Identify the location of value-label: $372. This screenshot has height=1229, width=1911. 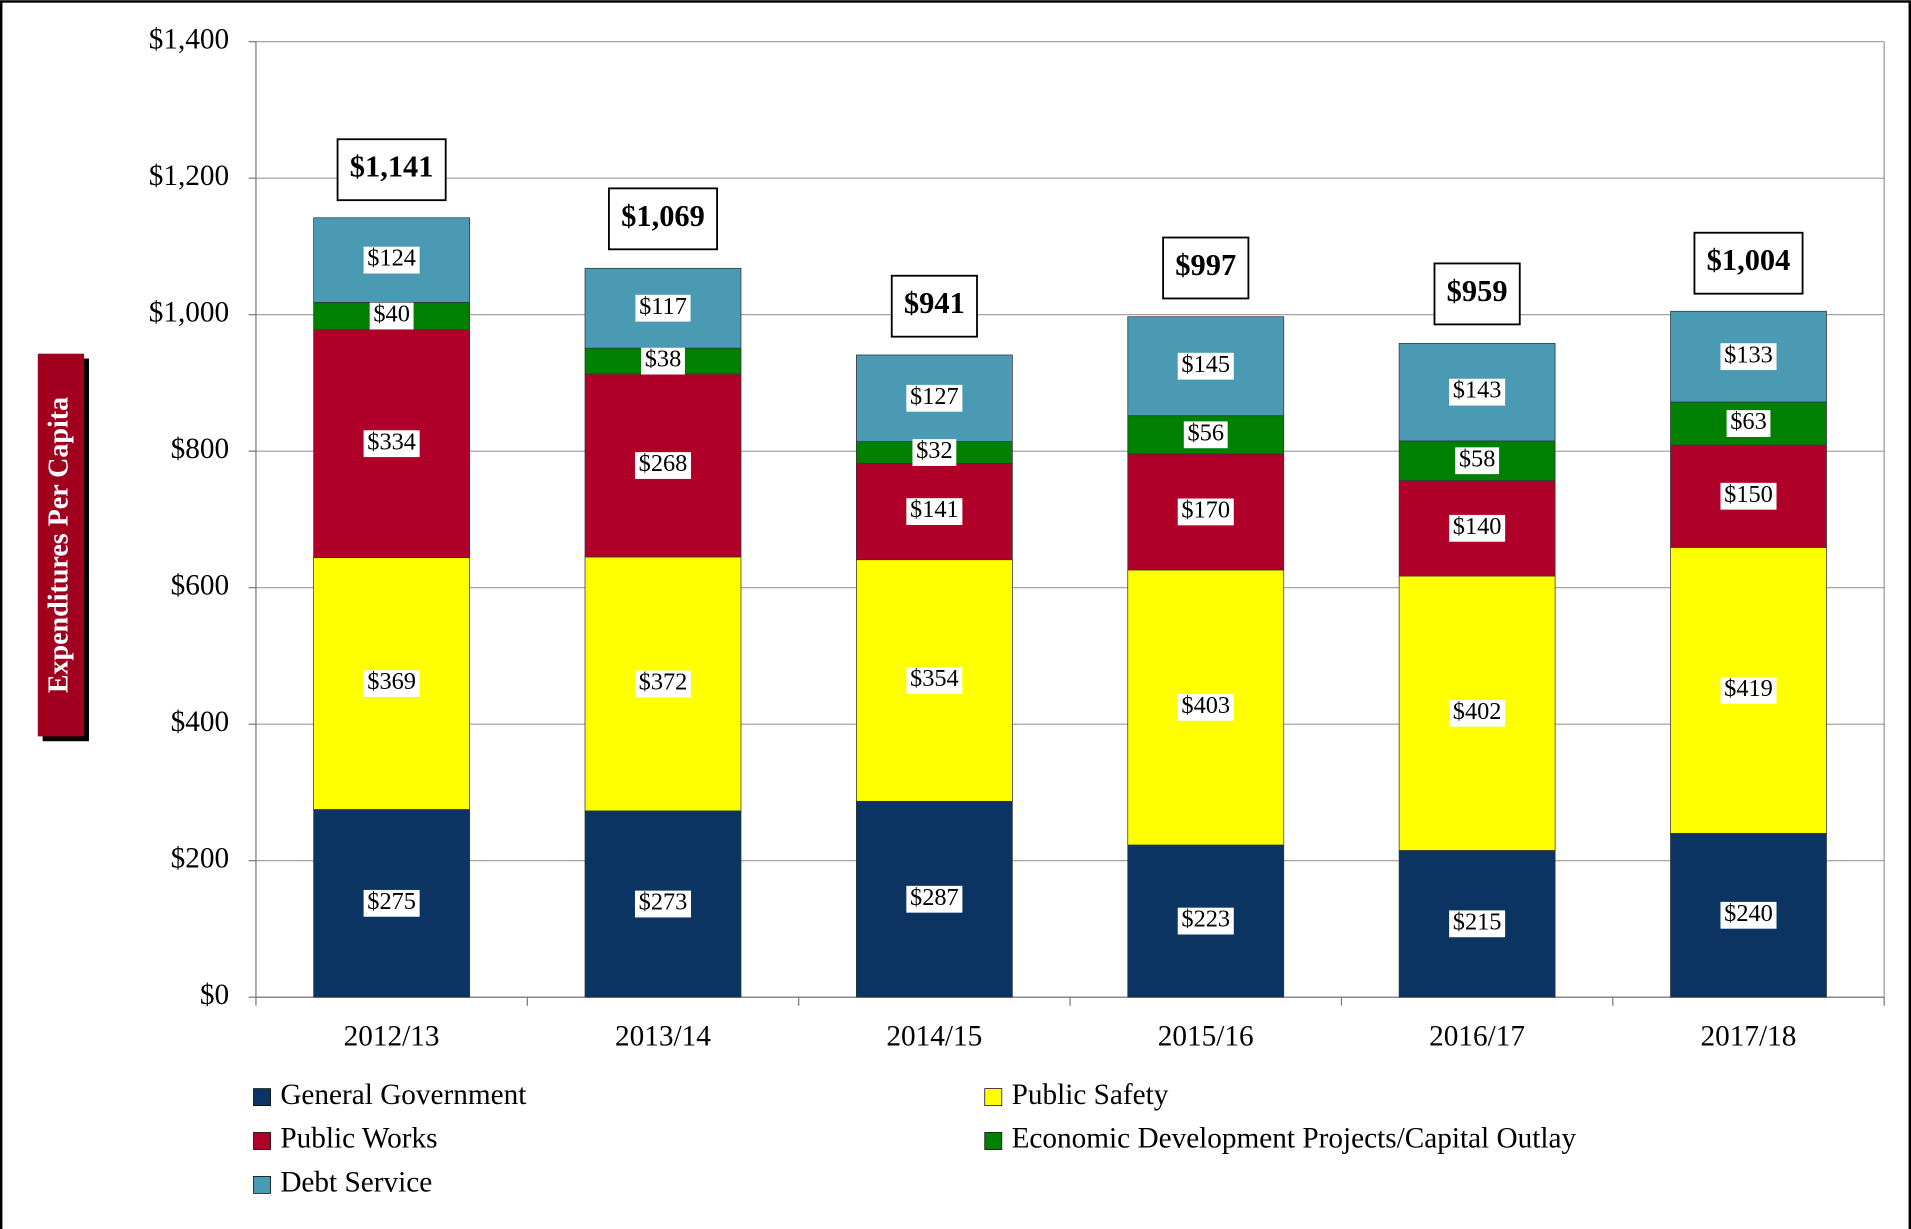
(663, 682).